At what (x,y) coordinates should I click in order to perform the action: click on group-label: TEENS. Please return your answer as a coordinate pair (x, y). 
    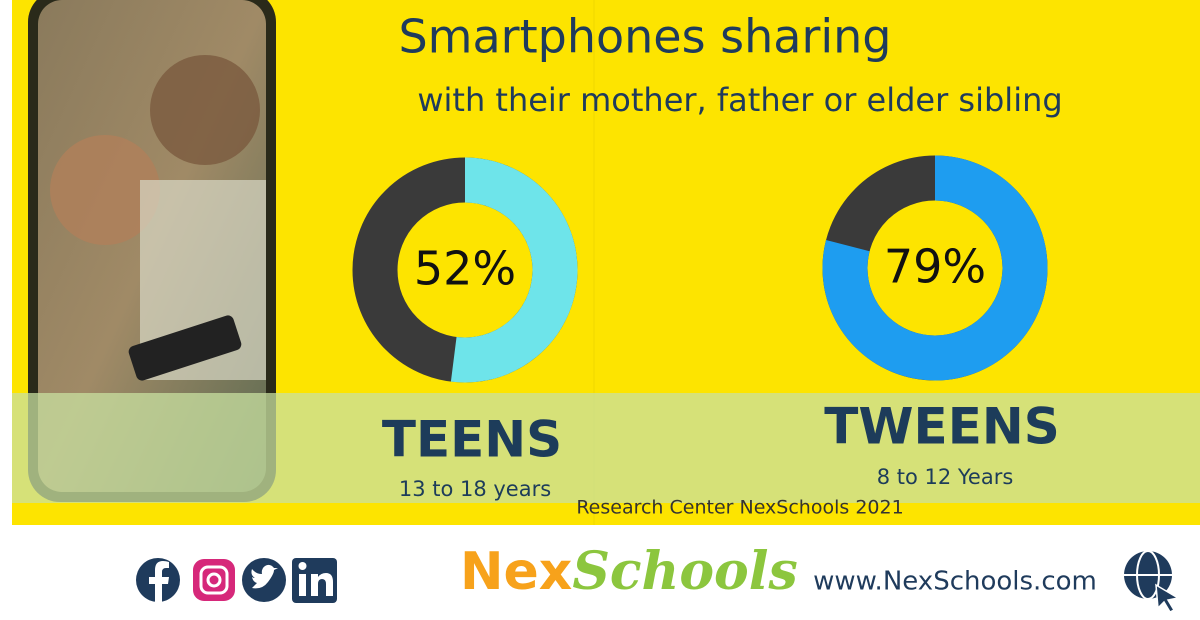
    Looking at the image, I should click on (472, 440).